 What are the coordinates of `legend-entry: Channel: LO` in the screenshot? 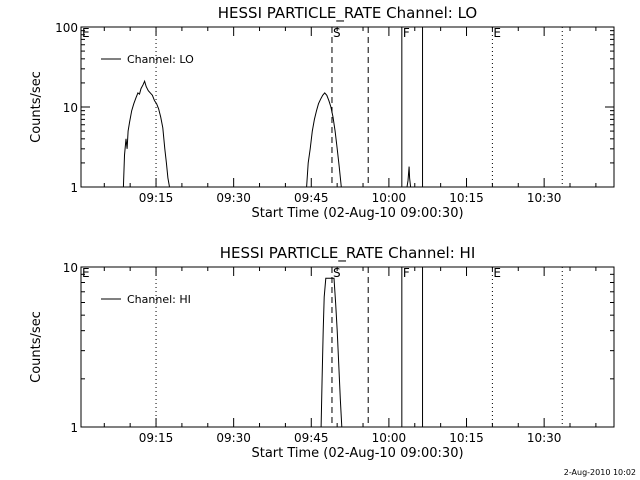 It's located at (160, 59).